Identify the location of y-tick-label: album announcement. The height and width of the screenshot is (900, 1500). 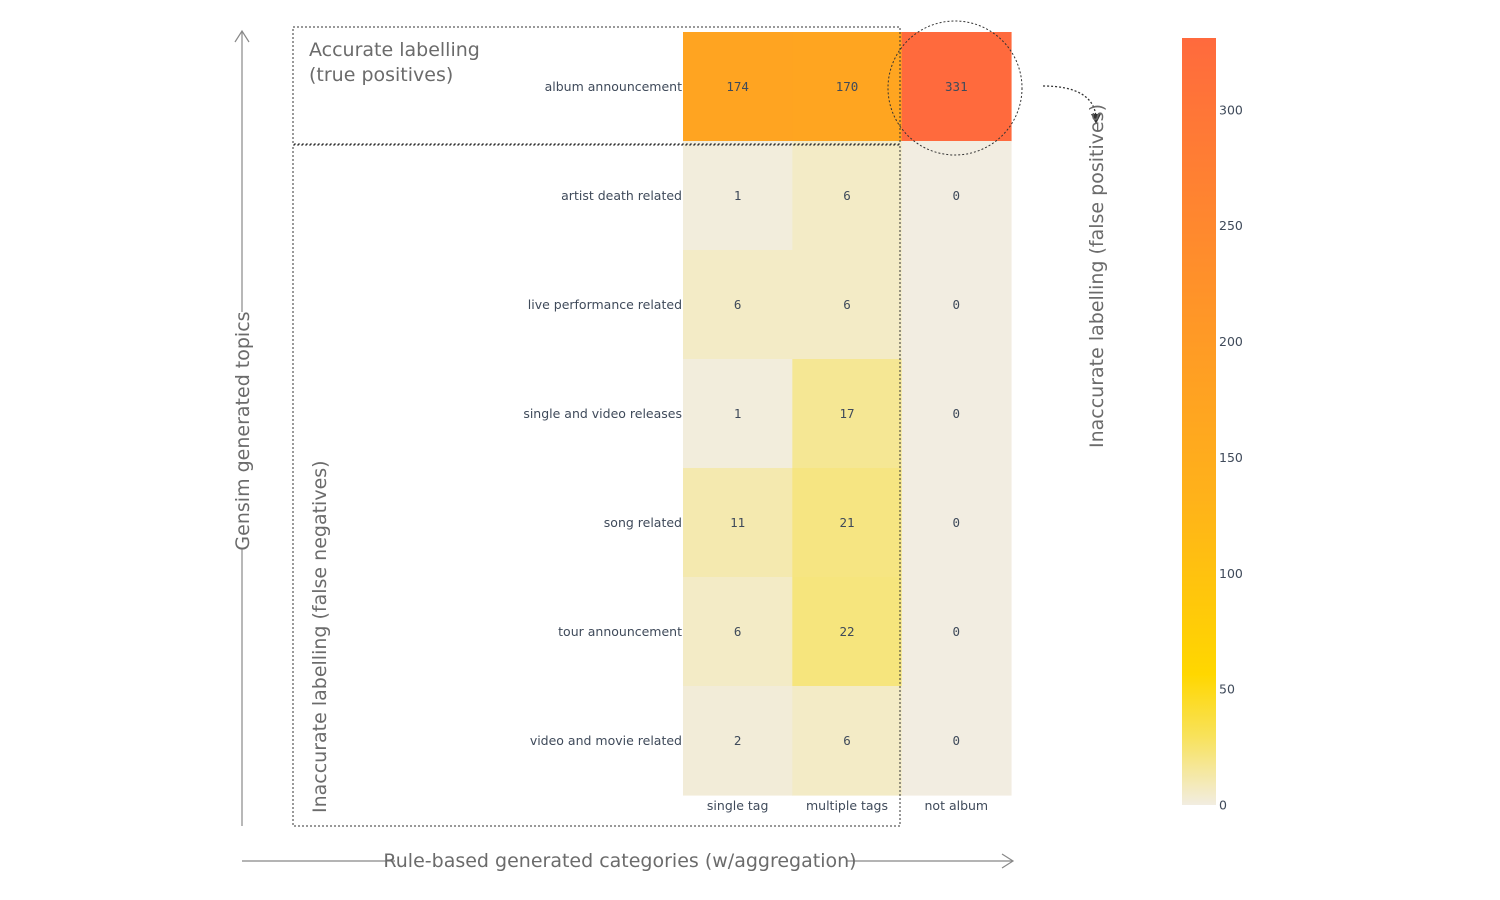
(613, 86).